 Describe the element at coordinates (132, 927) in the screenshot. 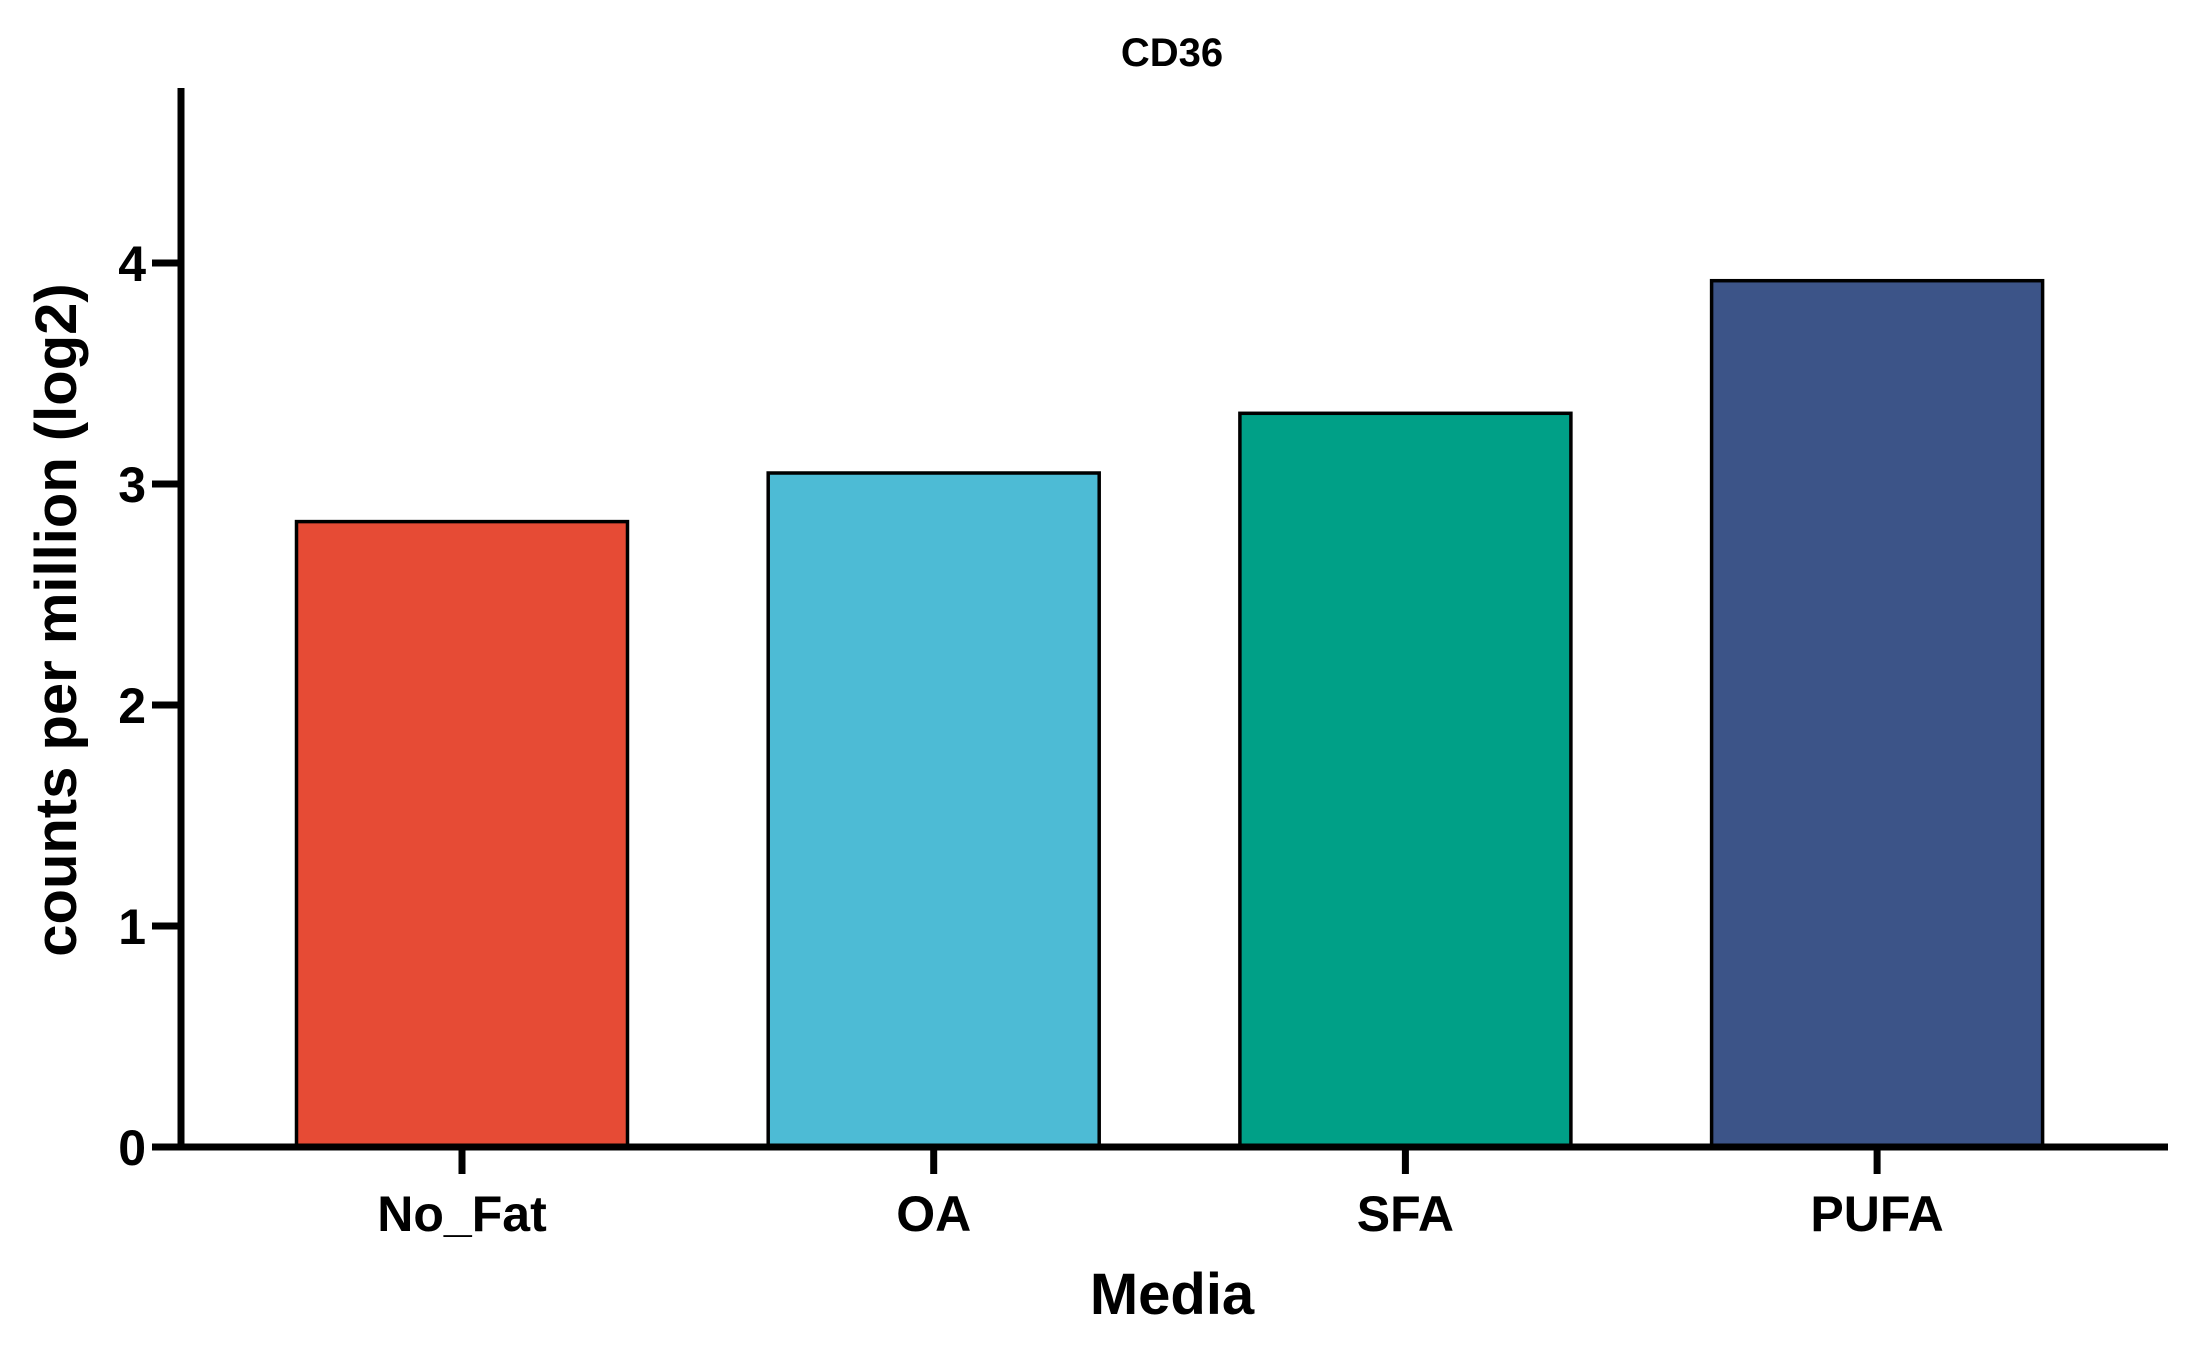

I see `y-tick-label: 1` at that location.